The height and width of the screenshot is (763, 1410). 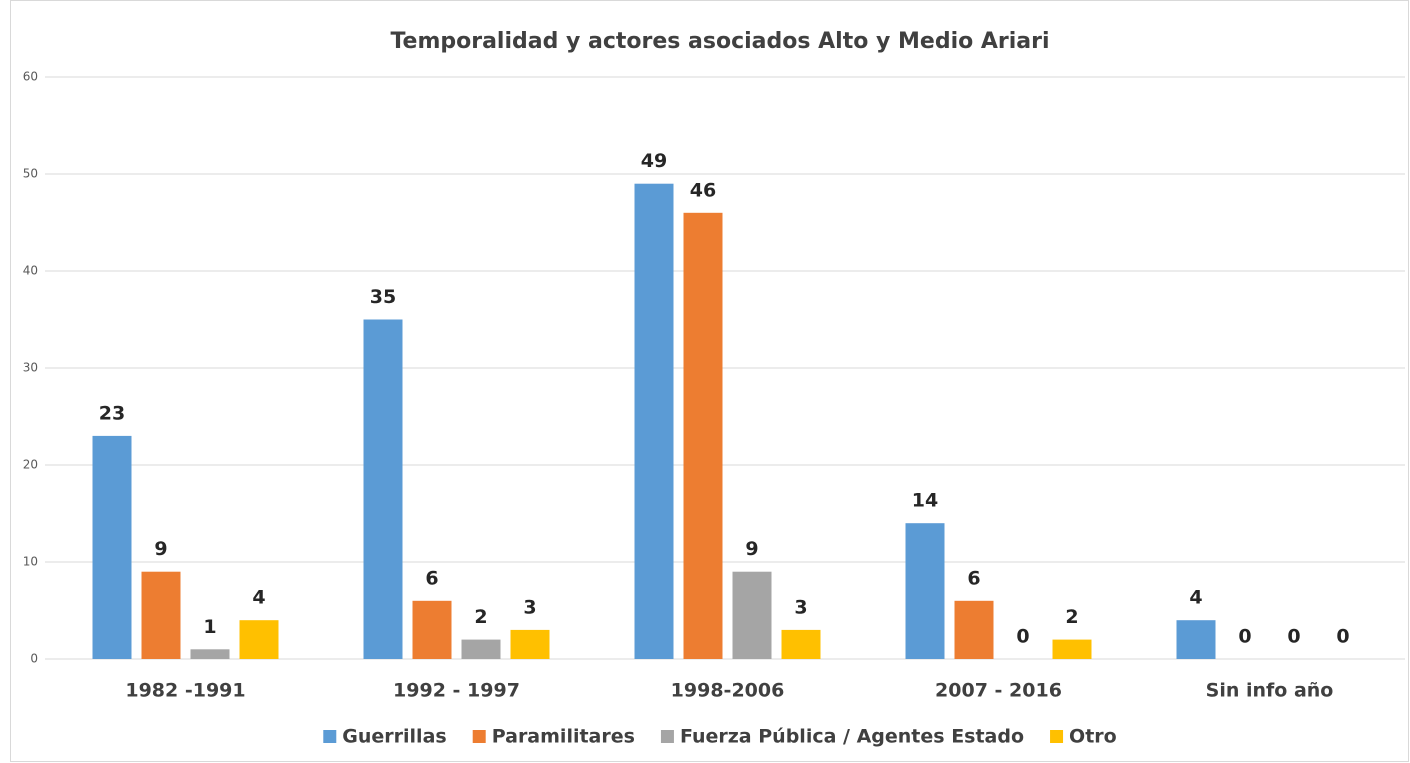 What do you see at coordinates (456, 691) in the screenshot?
I see `x-tick-label: 1992 - 1997` at bounding box center [456, 691].